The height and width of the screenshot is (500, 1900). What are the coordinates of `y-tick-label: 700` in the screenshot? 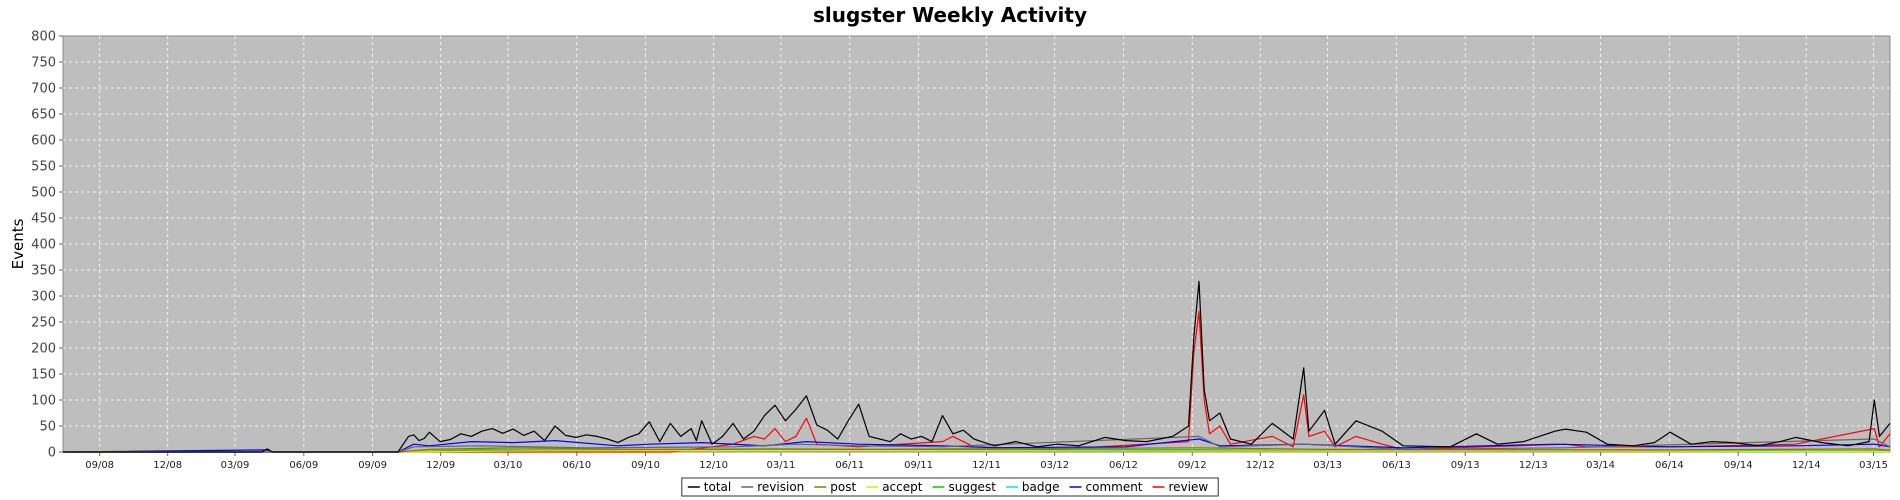 It's located at (43, 89).